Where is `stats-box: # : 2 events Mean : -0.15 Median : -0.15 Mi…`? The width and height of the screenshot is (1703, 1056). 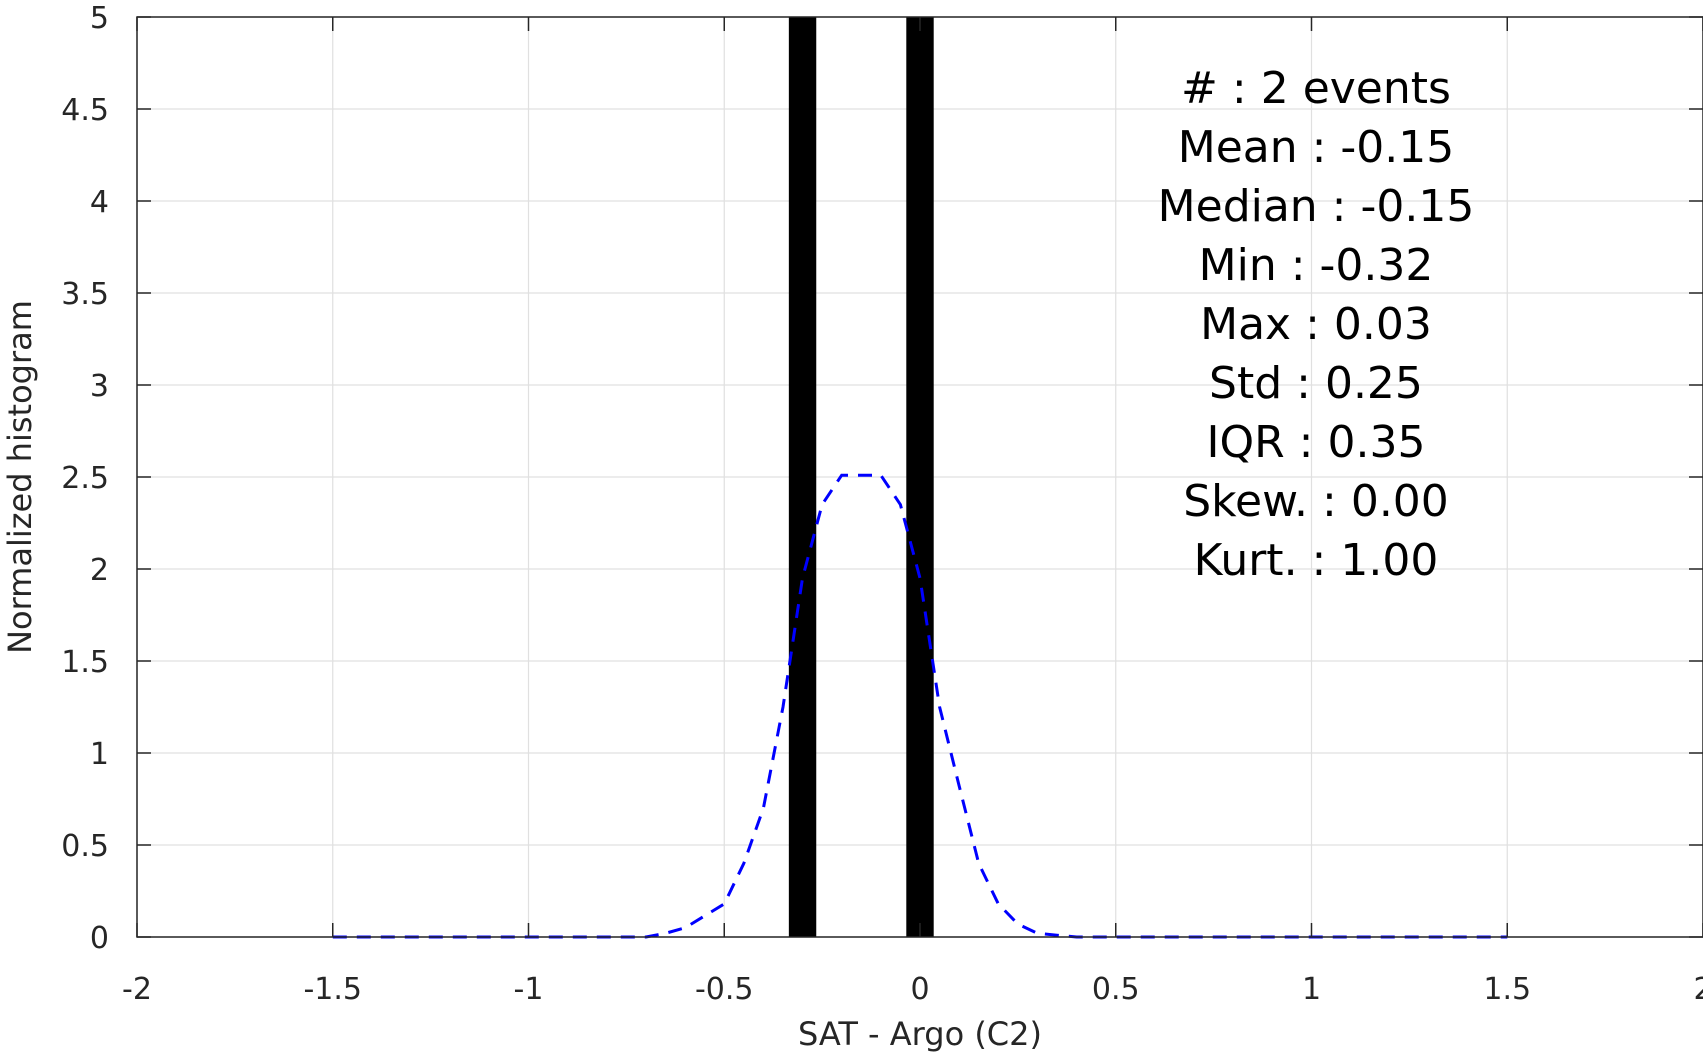 stats-box: # : 2 events Mean : -0.15 Median : -0.15 Mi… is located at coordinates (1316, 324).